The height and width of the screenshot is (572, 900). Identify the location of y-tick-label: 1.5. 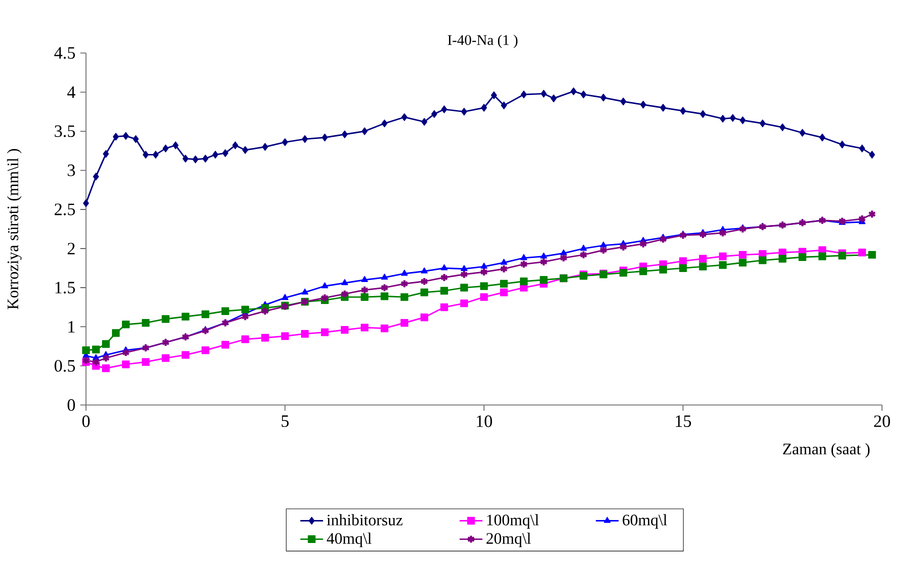
(65, 288).